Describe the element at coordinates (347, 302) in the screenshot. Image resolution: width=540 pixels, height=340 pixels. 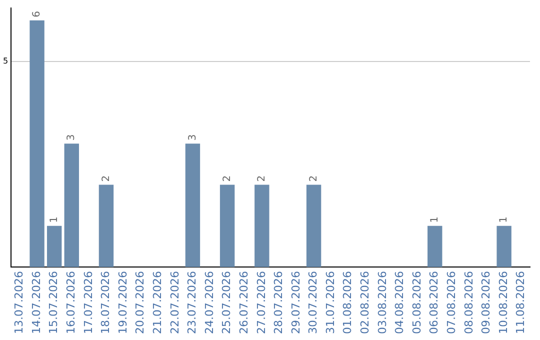
I see `x-tick-label: 01.08.2026` at that location.